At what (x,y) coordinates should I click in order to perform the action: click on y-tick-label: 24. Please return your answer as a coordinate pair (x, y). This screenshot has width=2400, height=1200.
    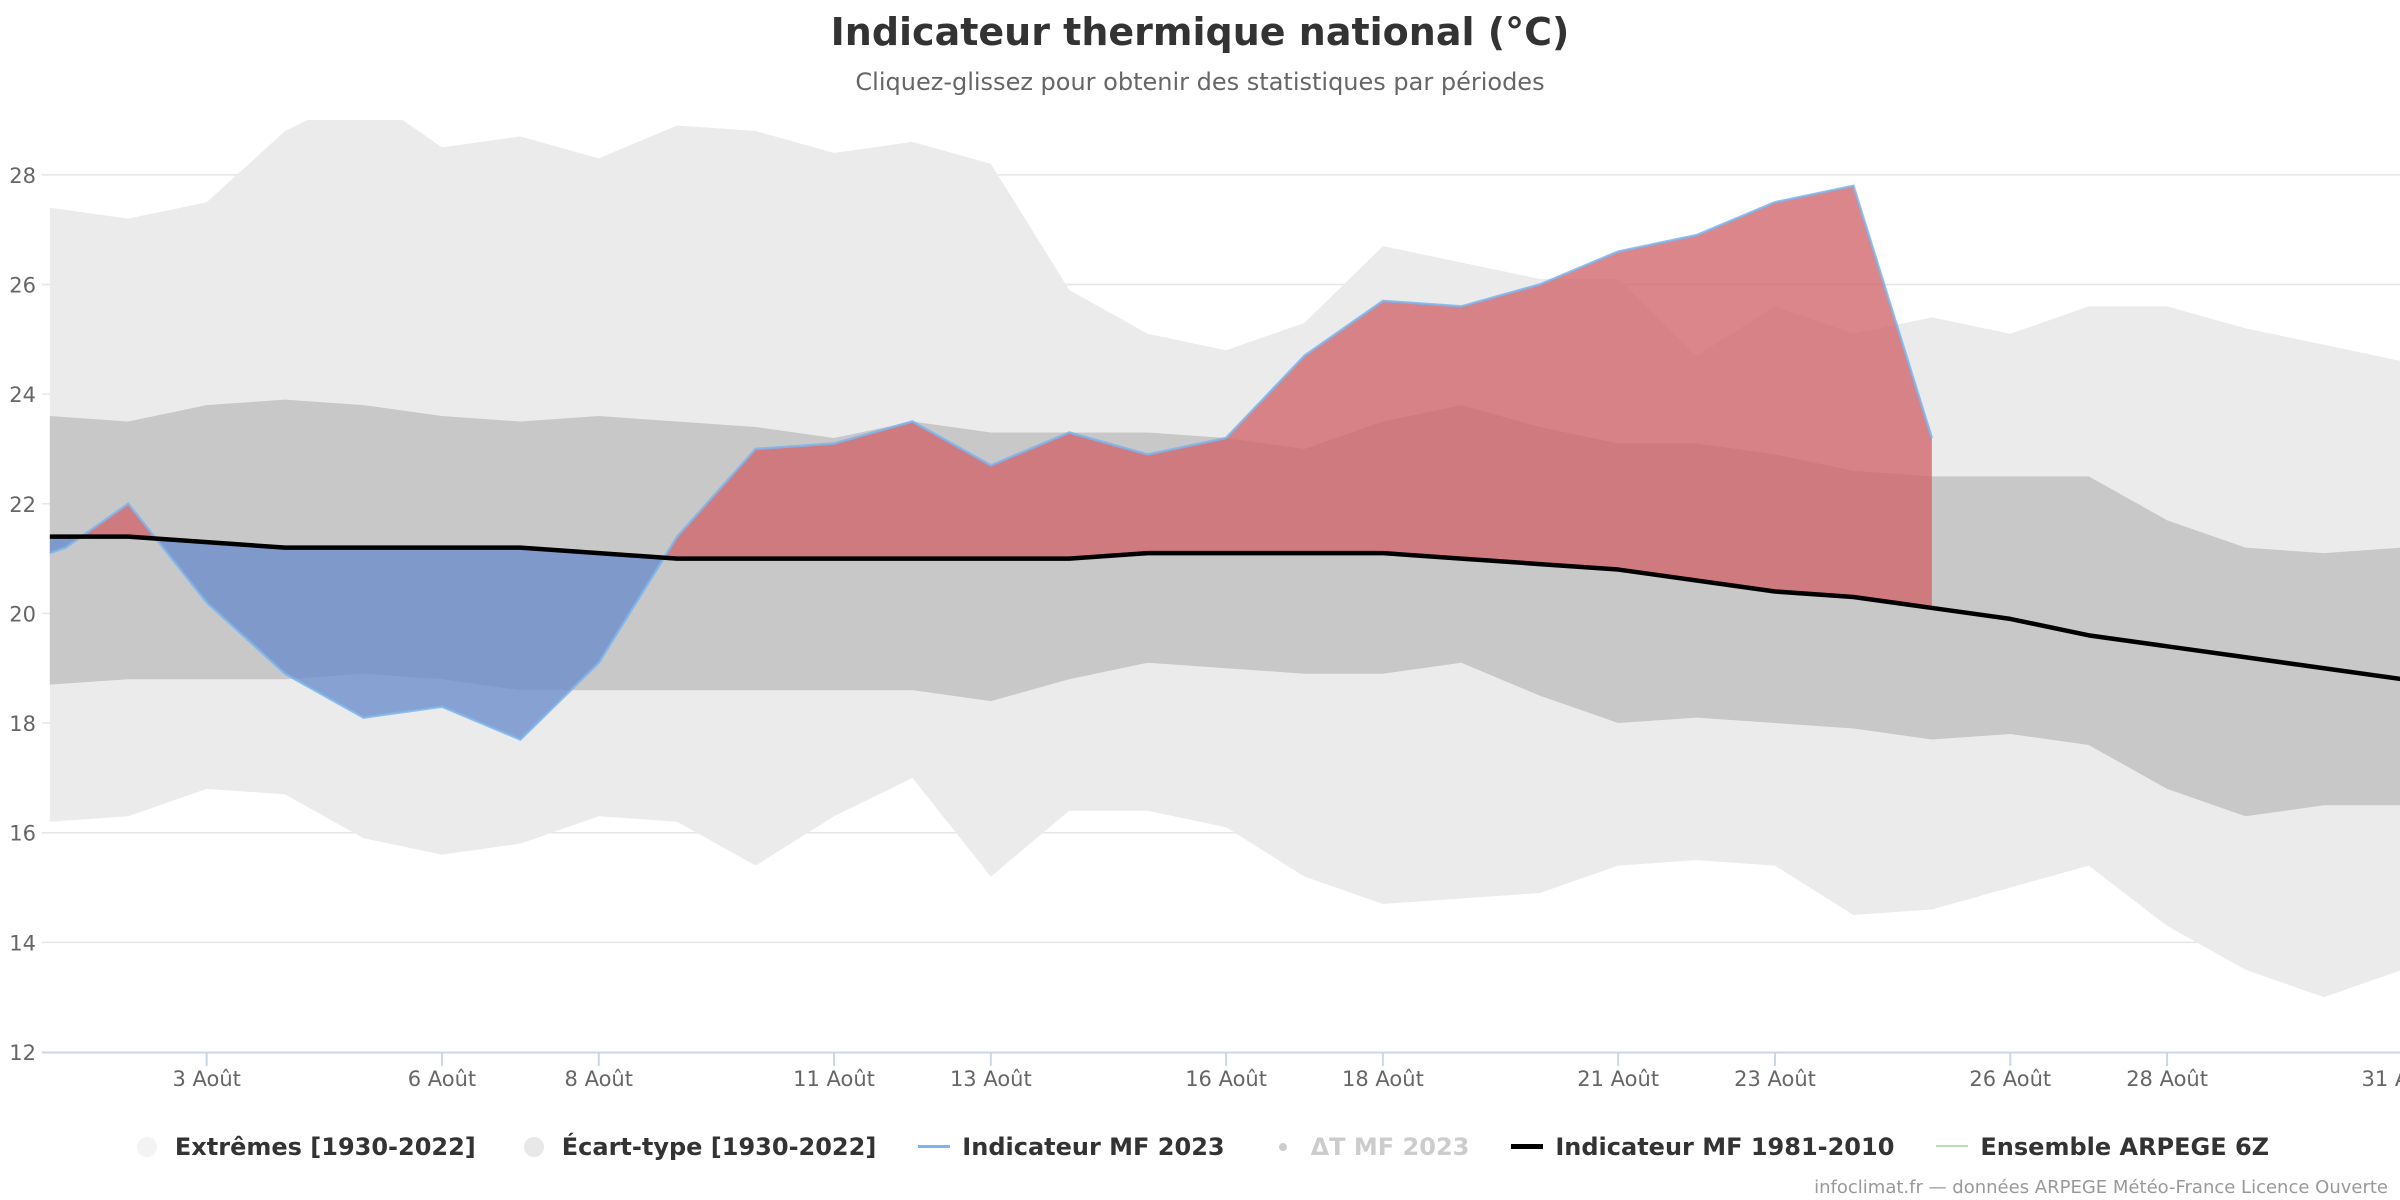
    Looking at the image, I should click on (22, 395).